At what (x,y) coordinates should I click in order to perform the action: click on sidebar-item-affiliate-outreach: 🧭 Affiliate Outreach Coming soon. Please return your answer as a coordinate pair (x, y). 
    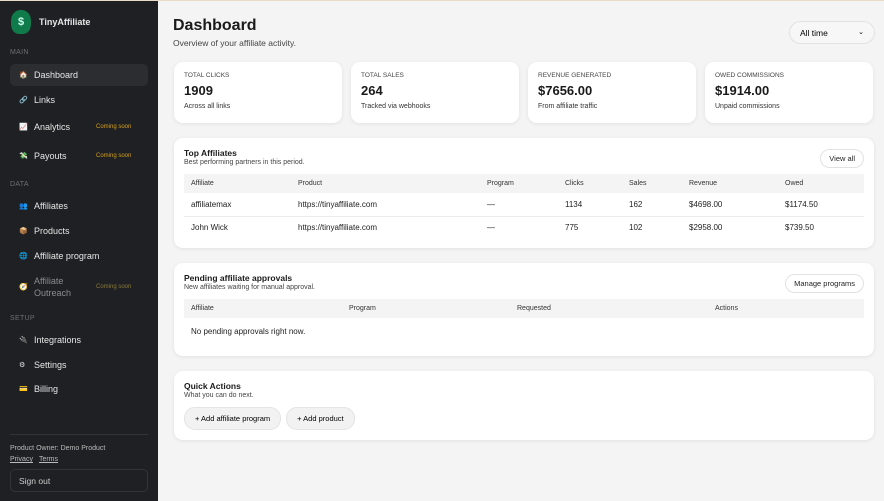
    Looking at the image, I should click on (79, 287).